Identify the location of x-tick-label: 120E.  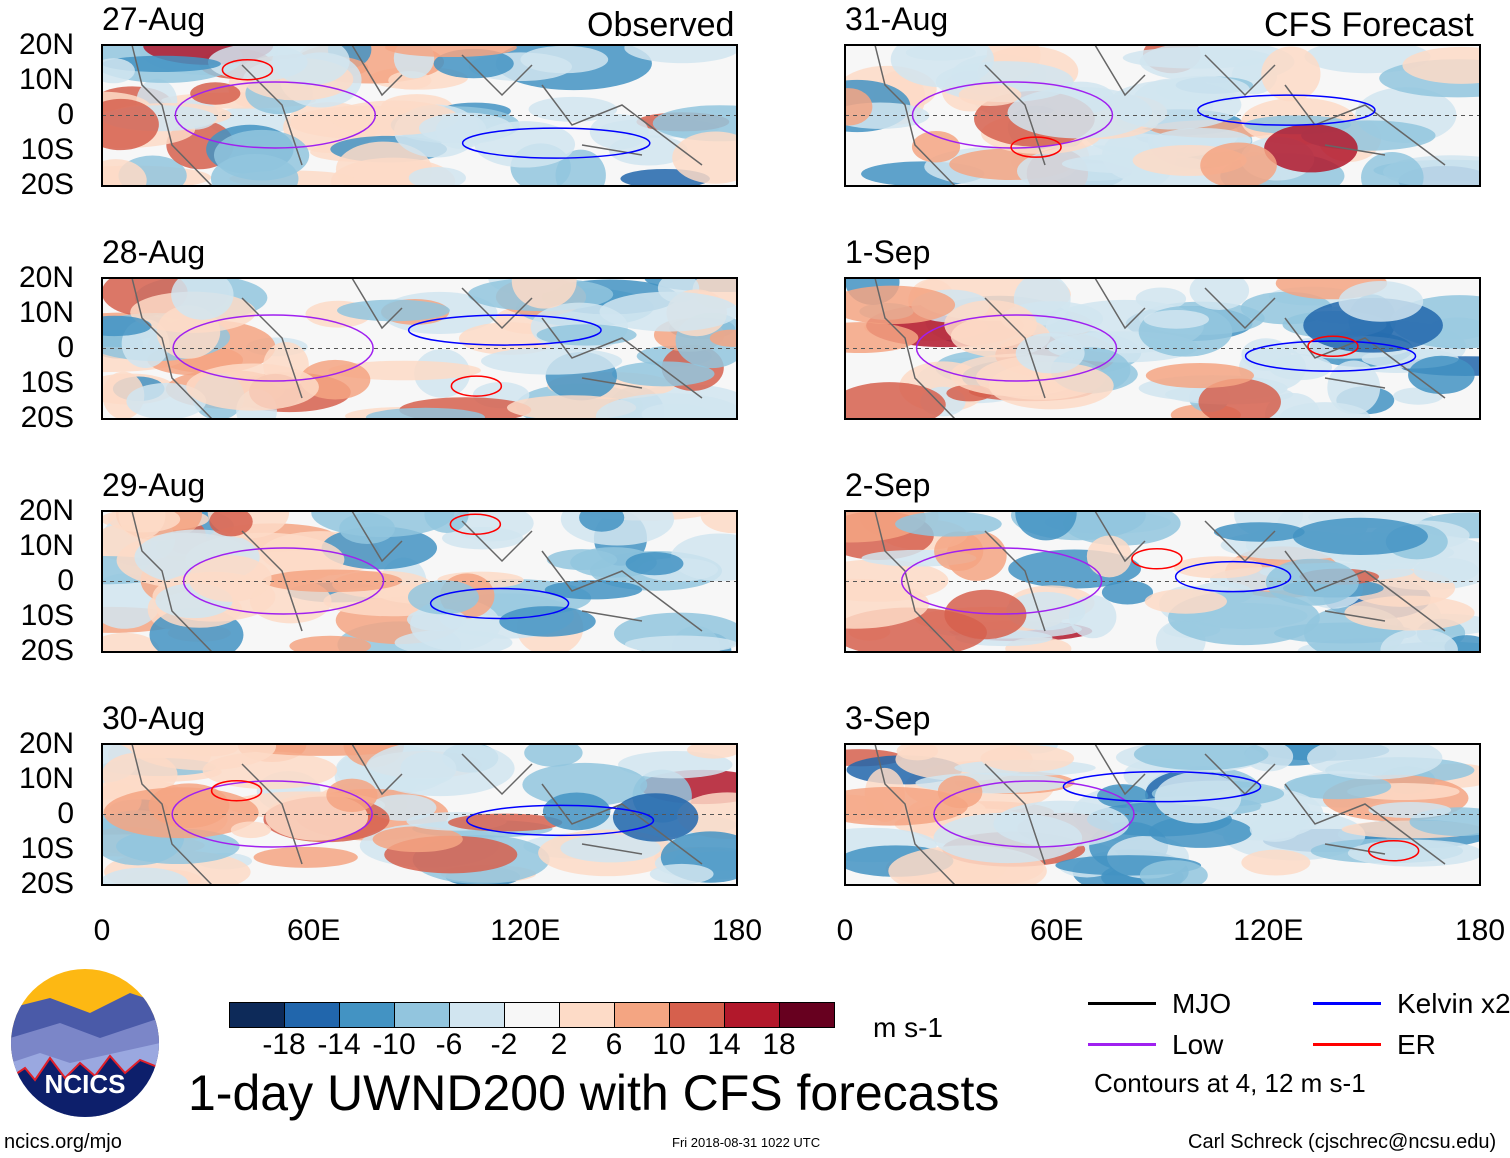
(1268, 930).